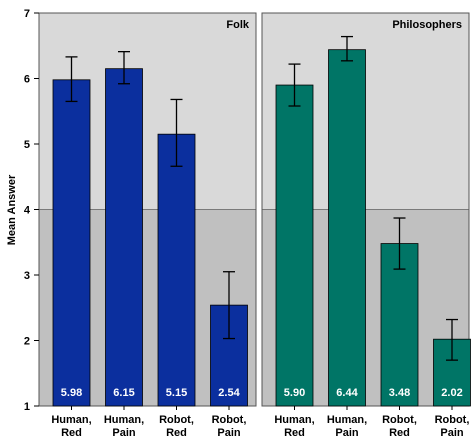 The width and height of the screenshot is (474, 444). I want to click on y-tick-label: 1, so click(27, 407).